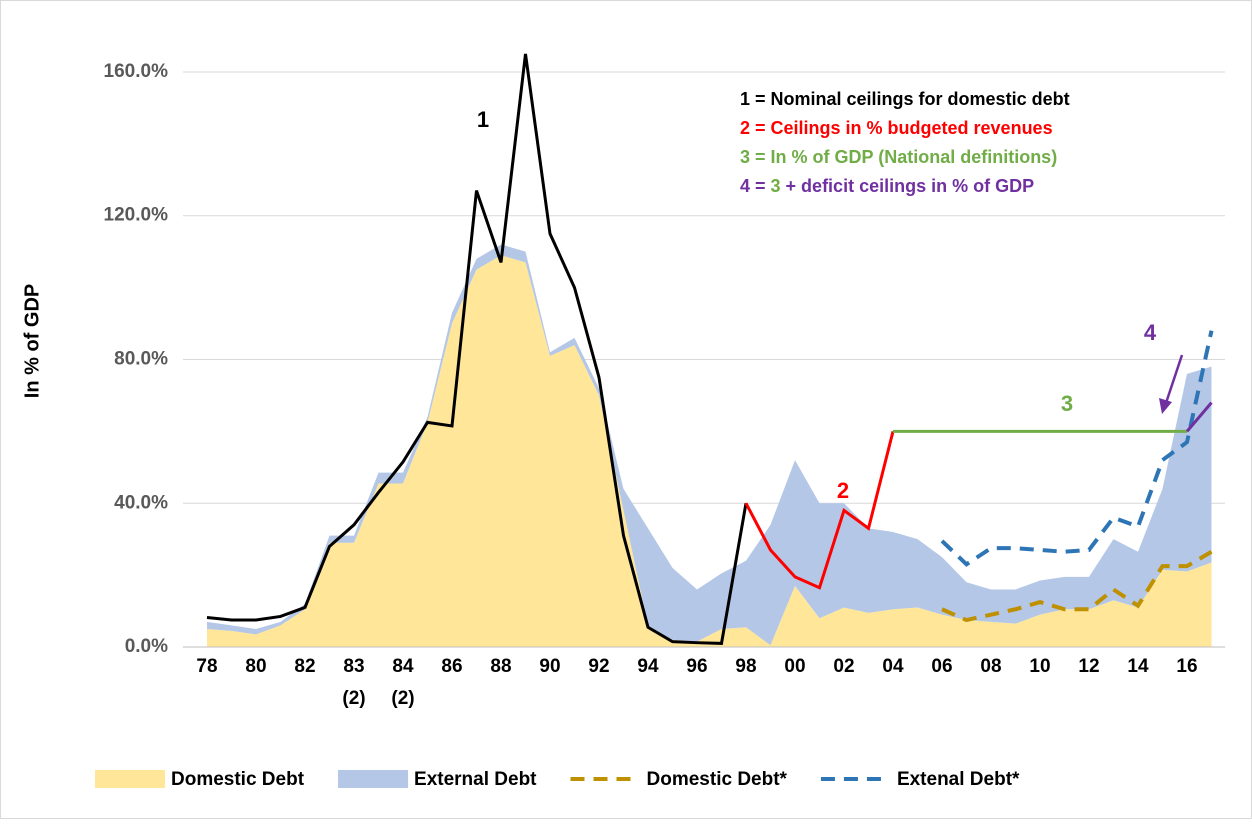 This screenshot has width=1252, height=824. I want to click on note-part: 2 = Ceilings in % budgeted revenues, so click(896, 128).